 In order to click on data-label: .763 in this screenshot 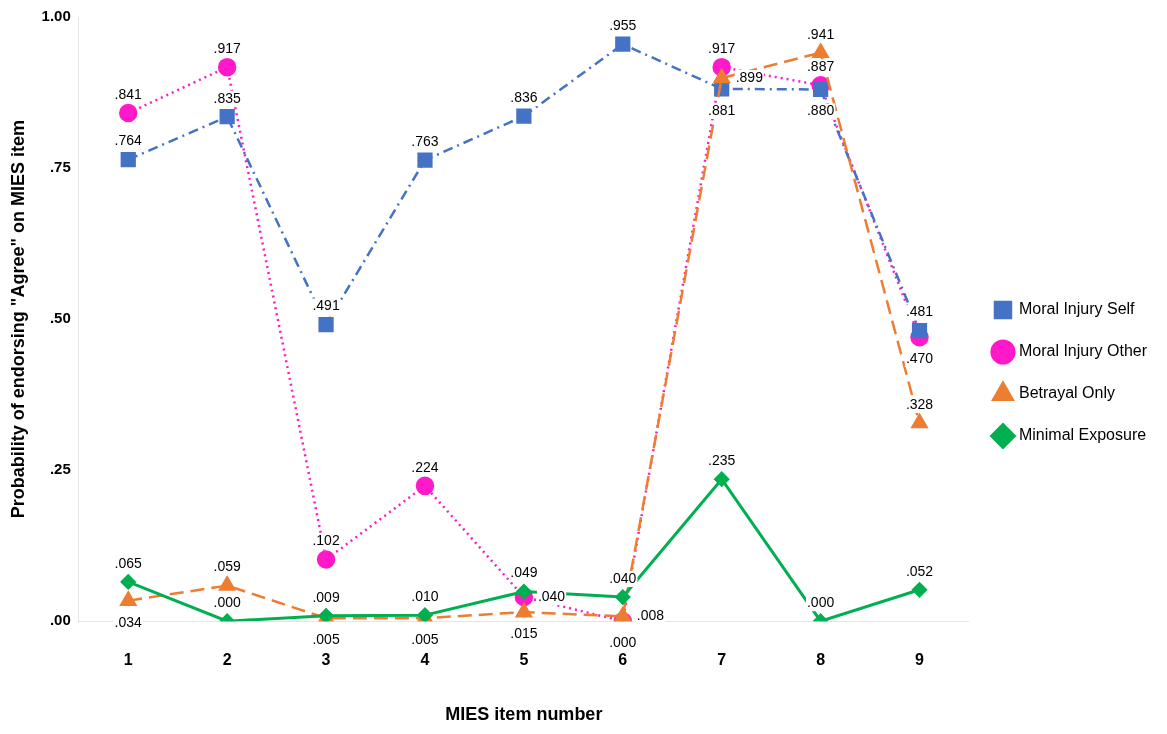, I will do `click(425, 141)`.